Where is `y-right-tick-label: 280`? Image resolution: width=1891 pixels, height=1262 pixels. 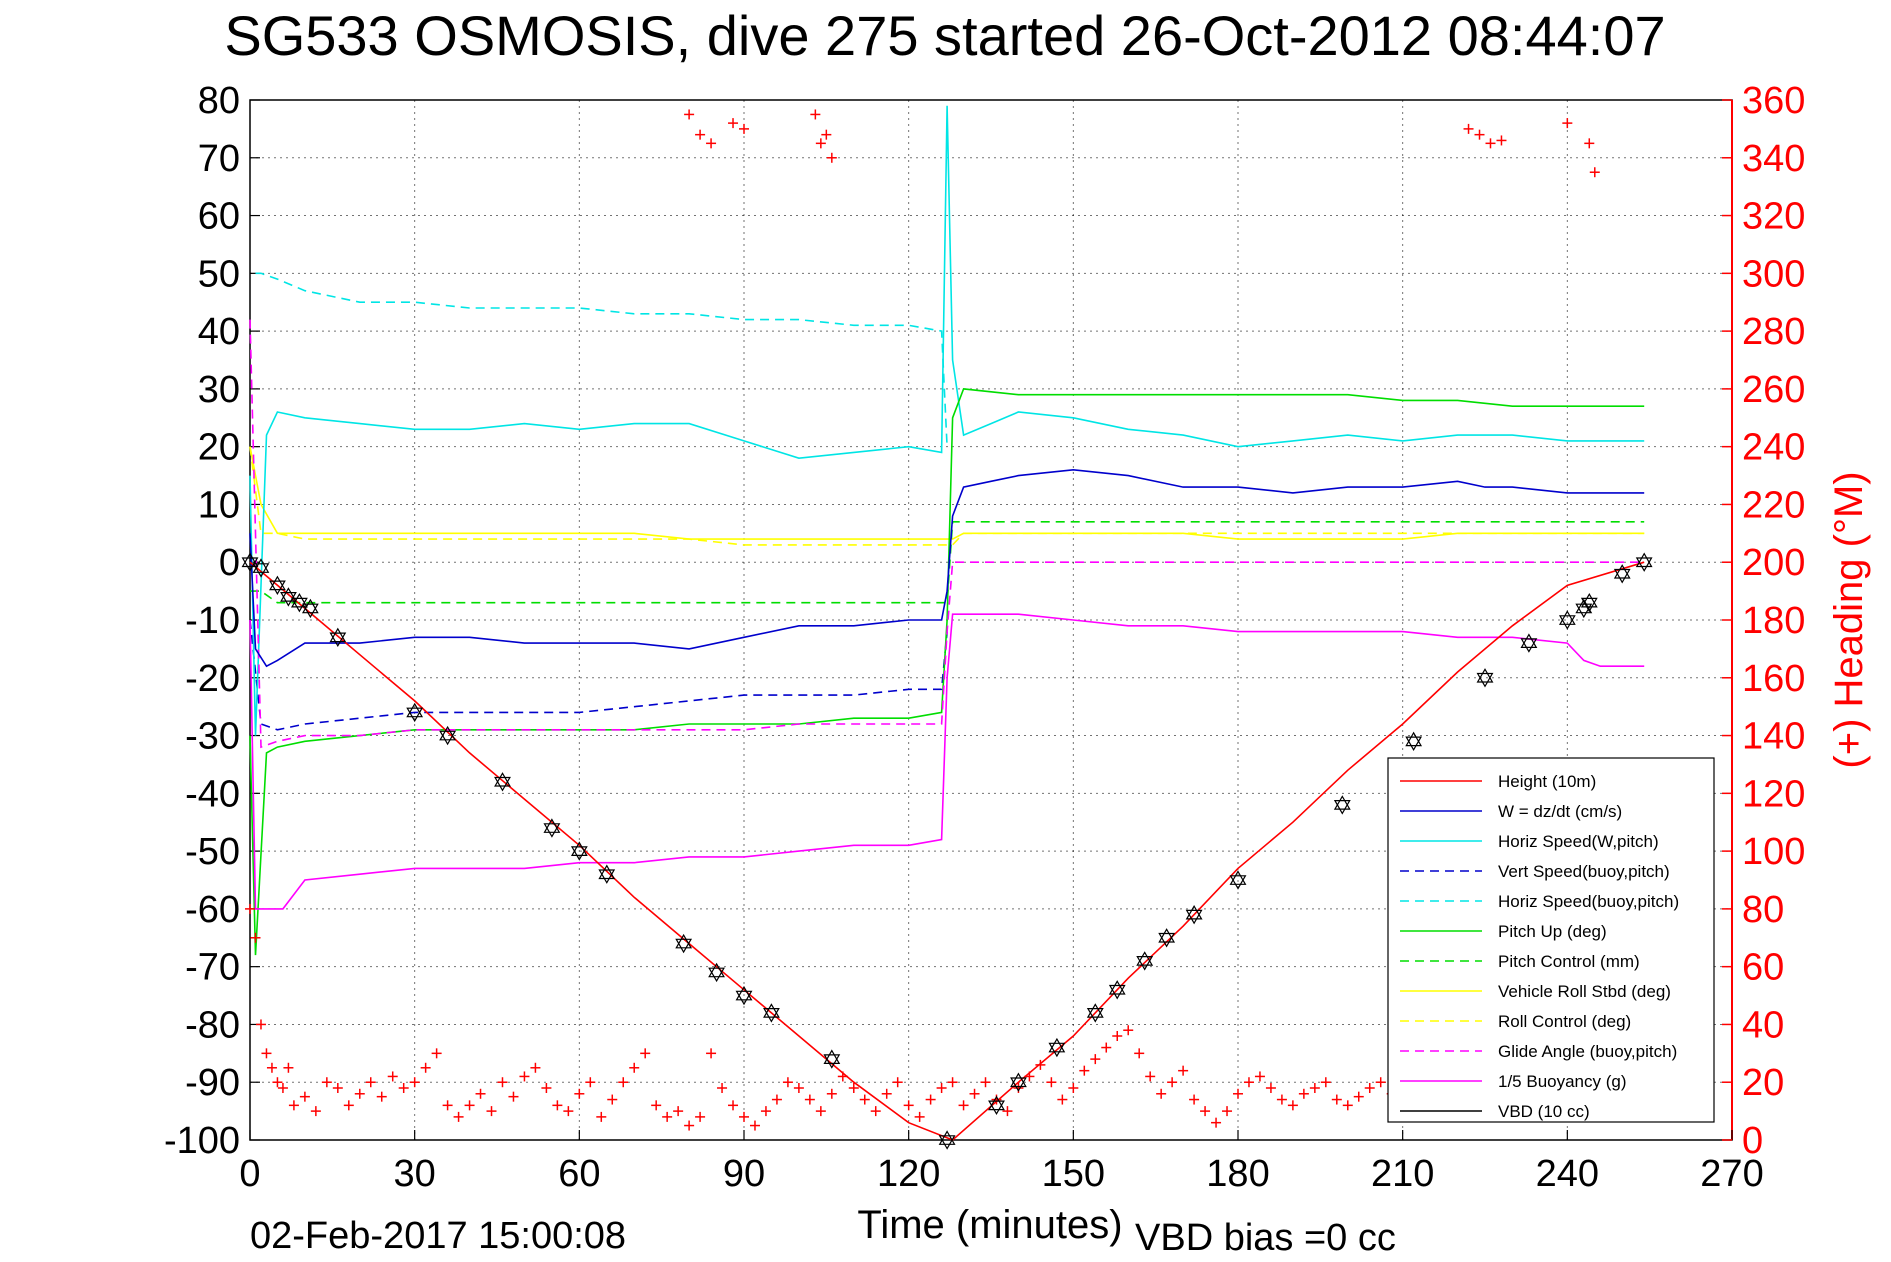 y-right-tick-label: 280 is located at coordinates (1773, 332).